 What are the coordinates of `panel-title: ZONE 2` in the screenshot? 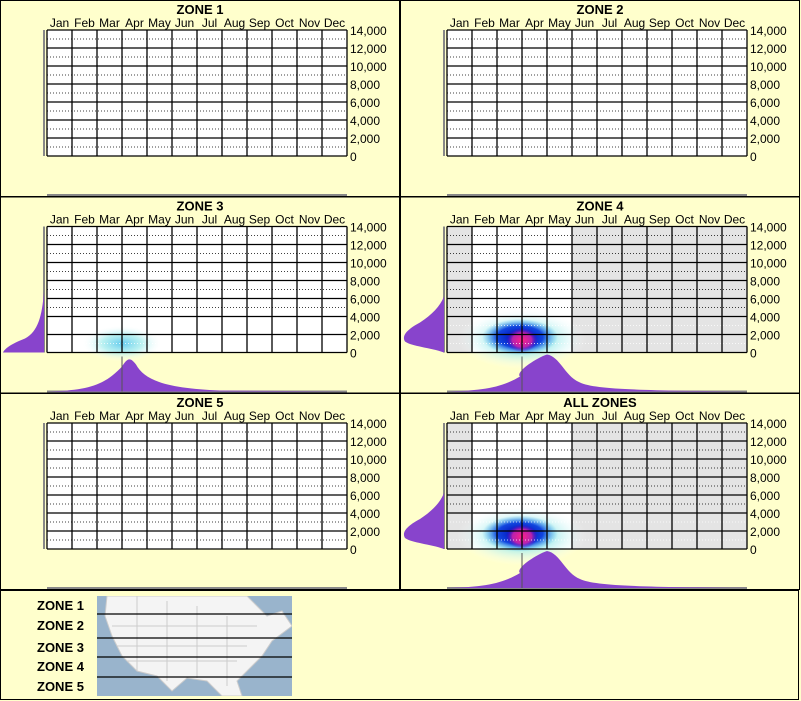 It's located at (600, 9).